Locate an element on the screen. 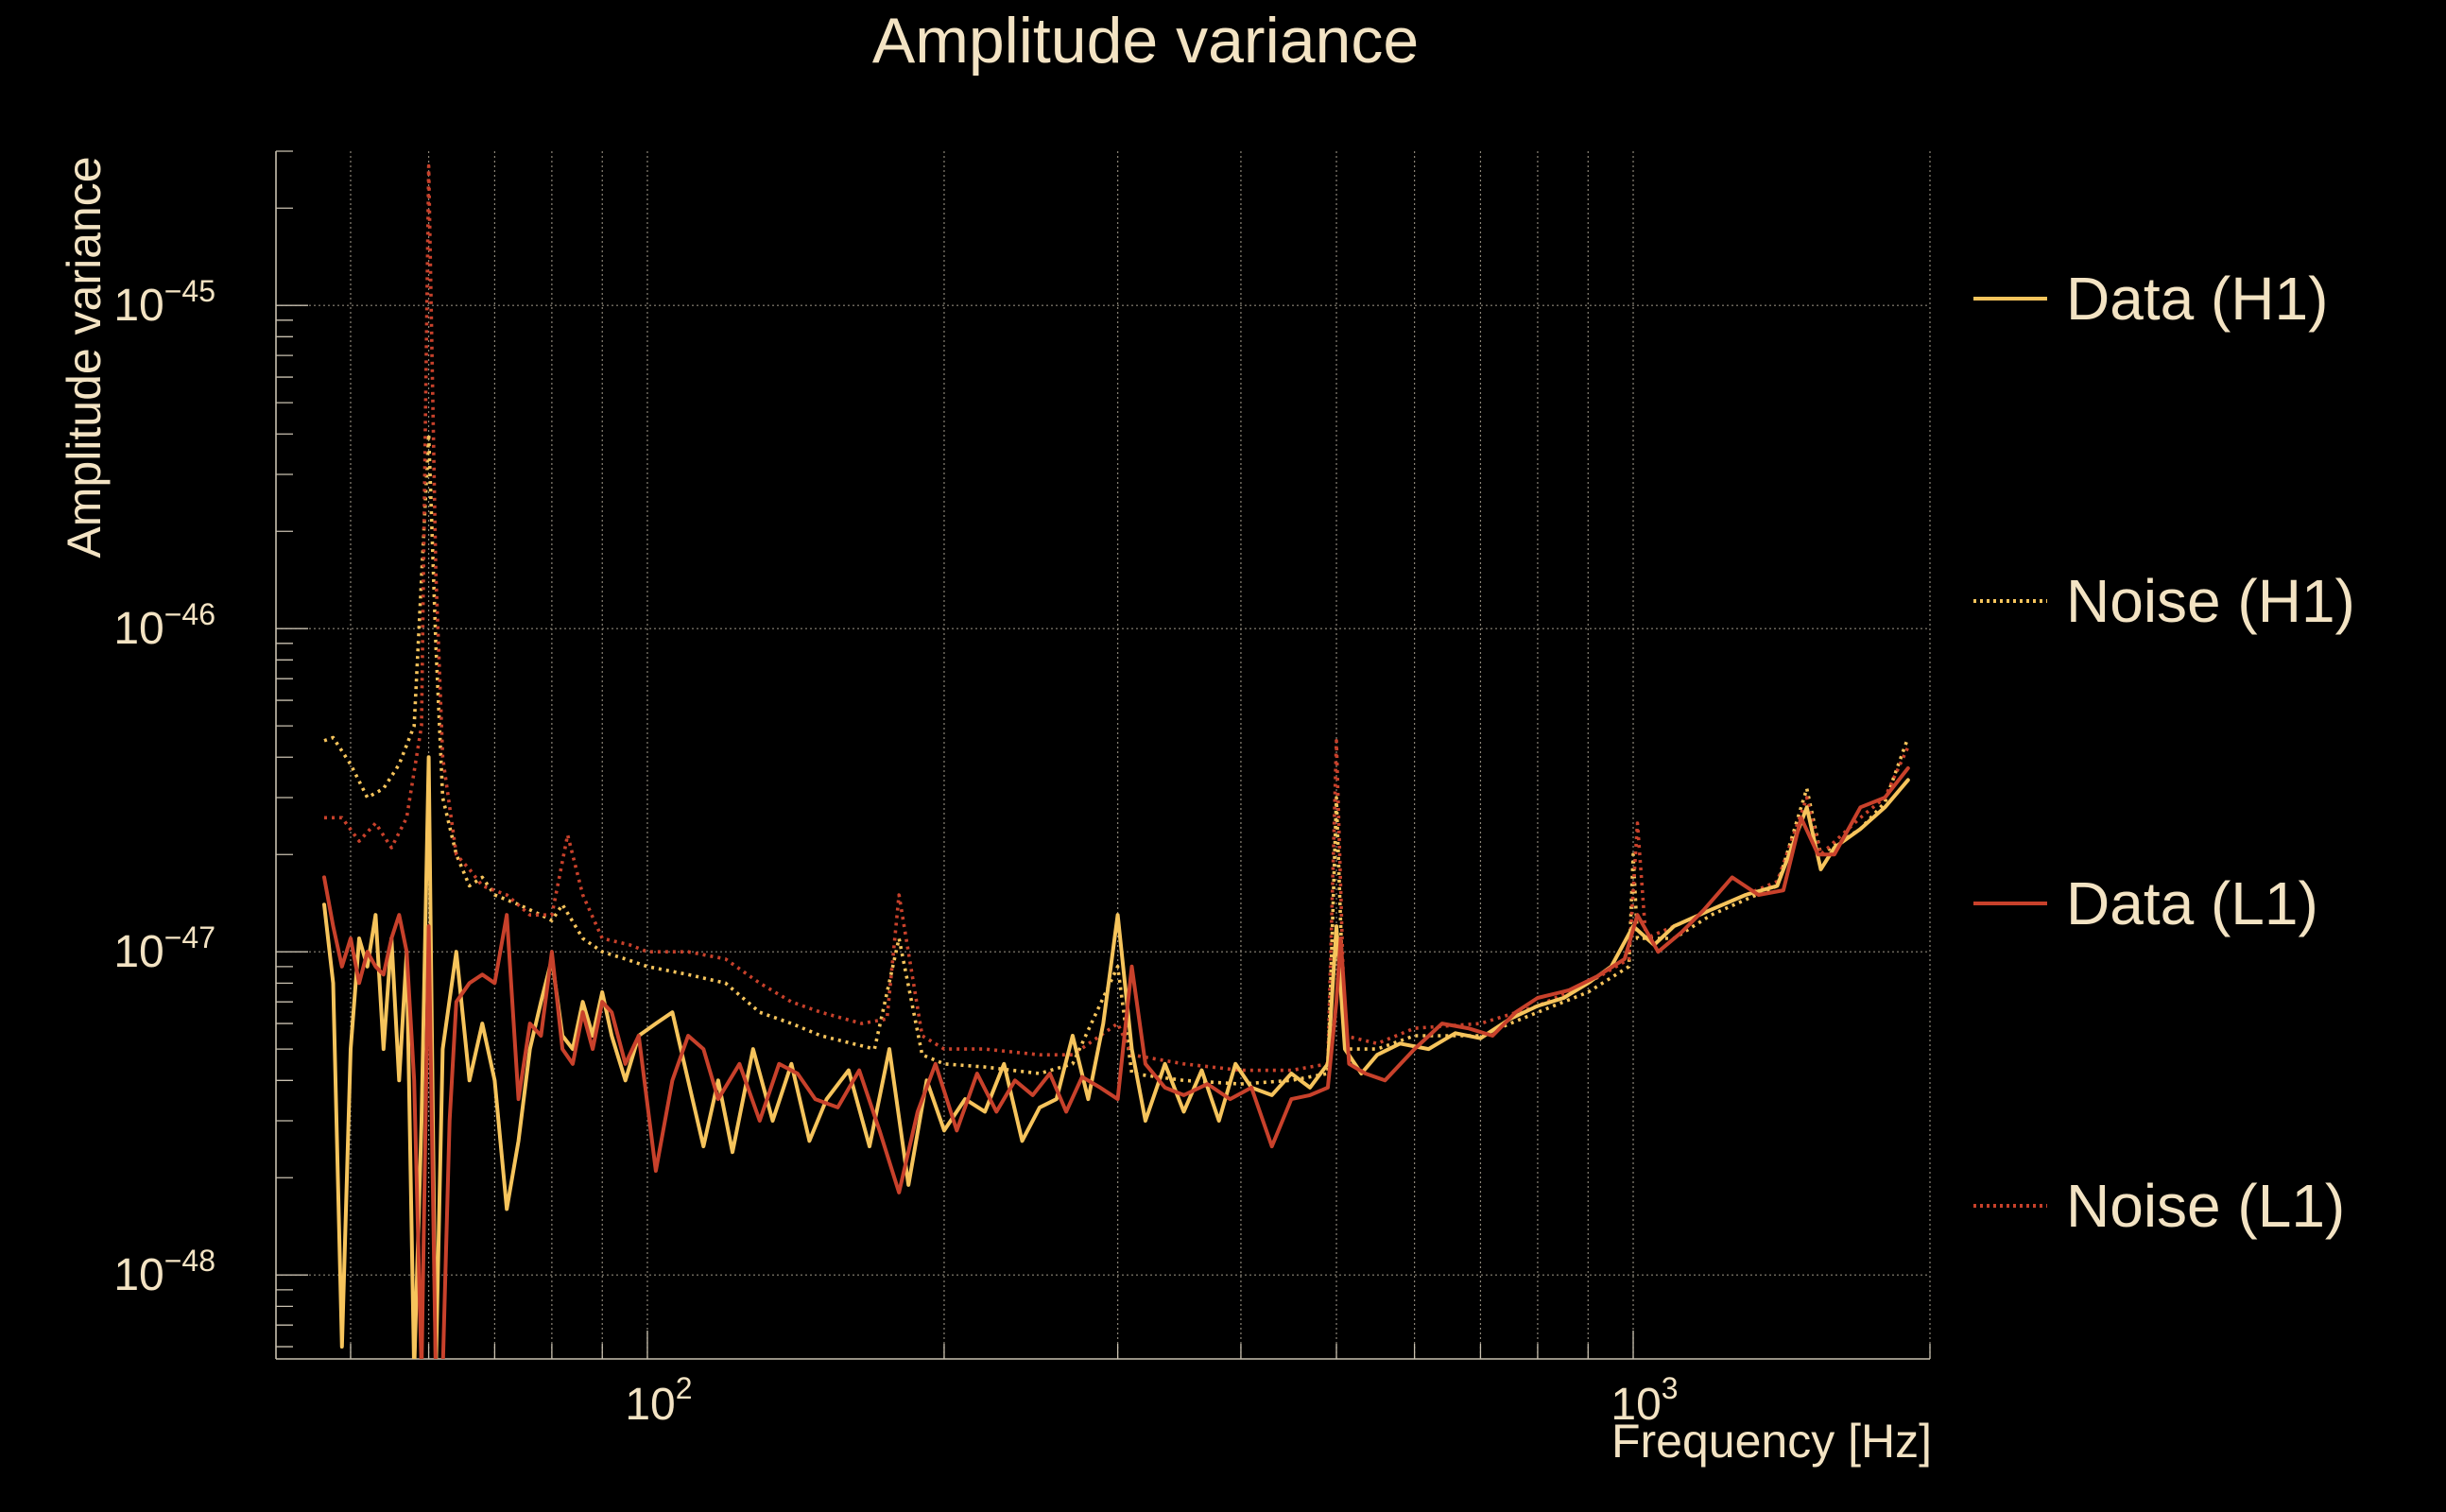 The width and height of the screenshot is (2446, 1512). x-tick-label: 10³ is located at coordinates (1644, 1400).